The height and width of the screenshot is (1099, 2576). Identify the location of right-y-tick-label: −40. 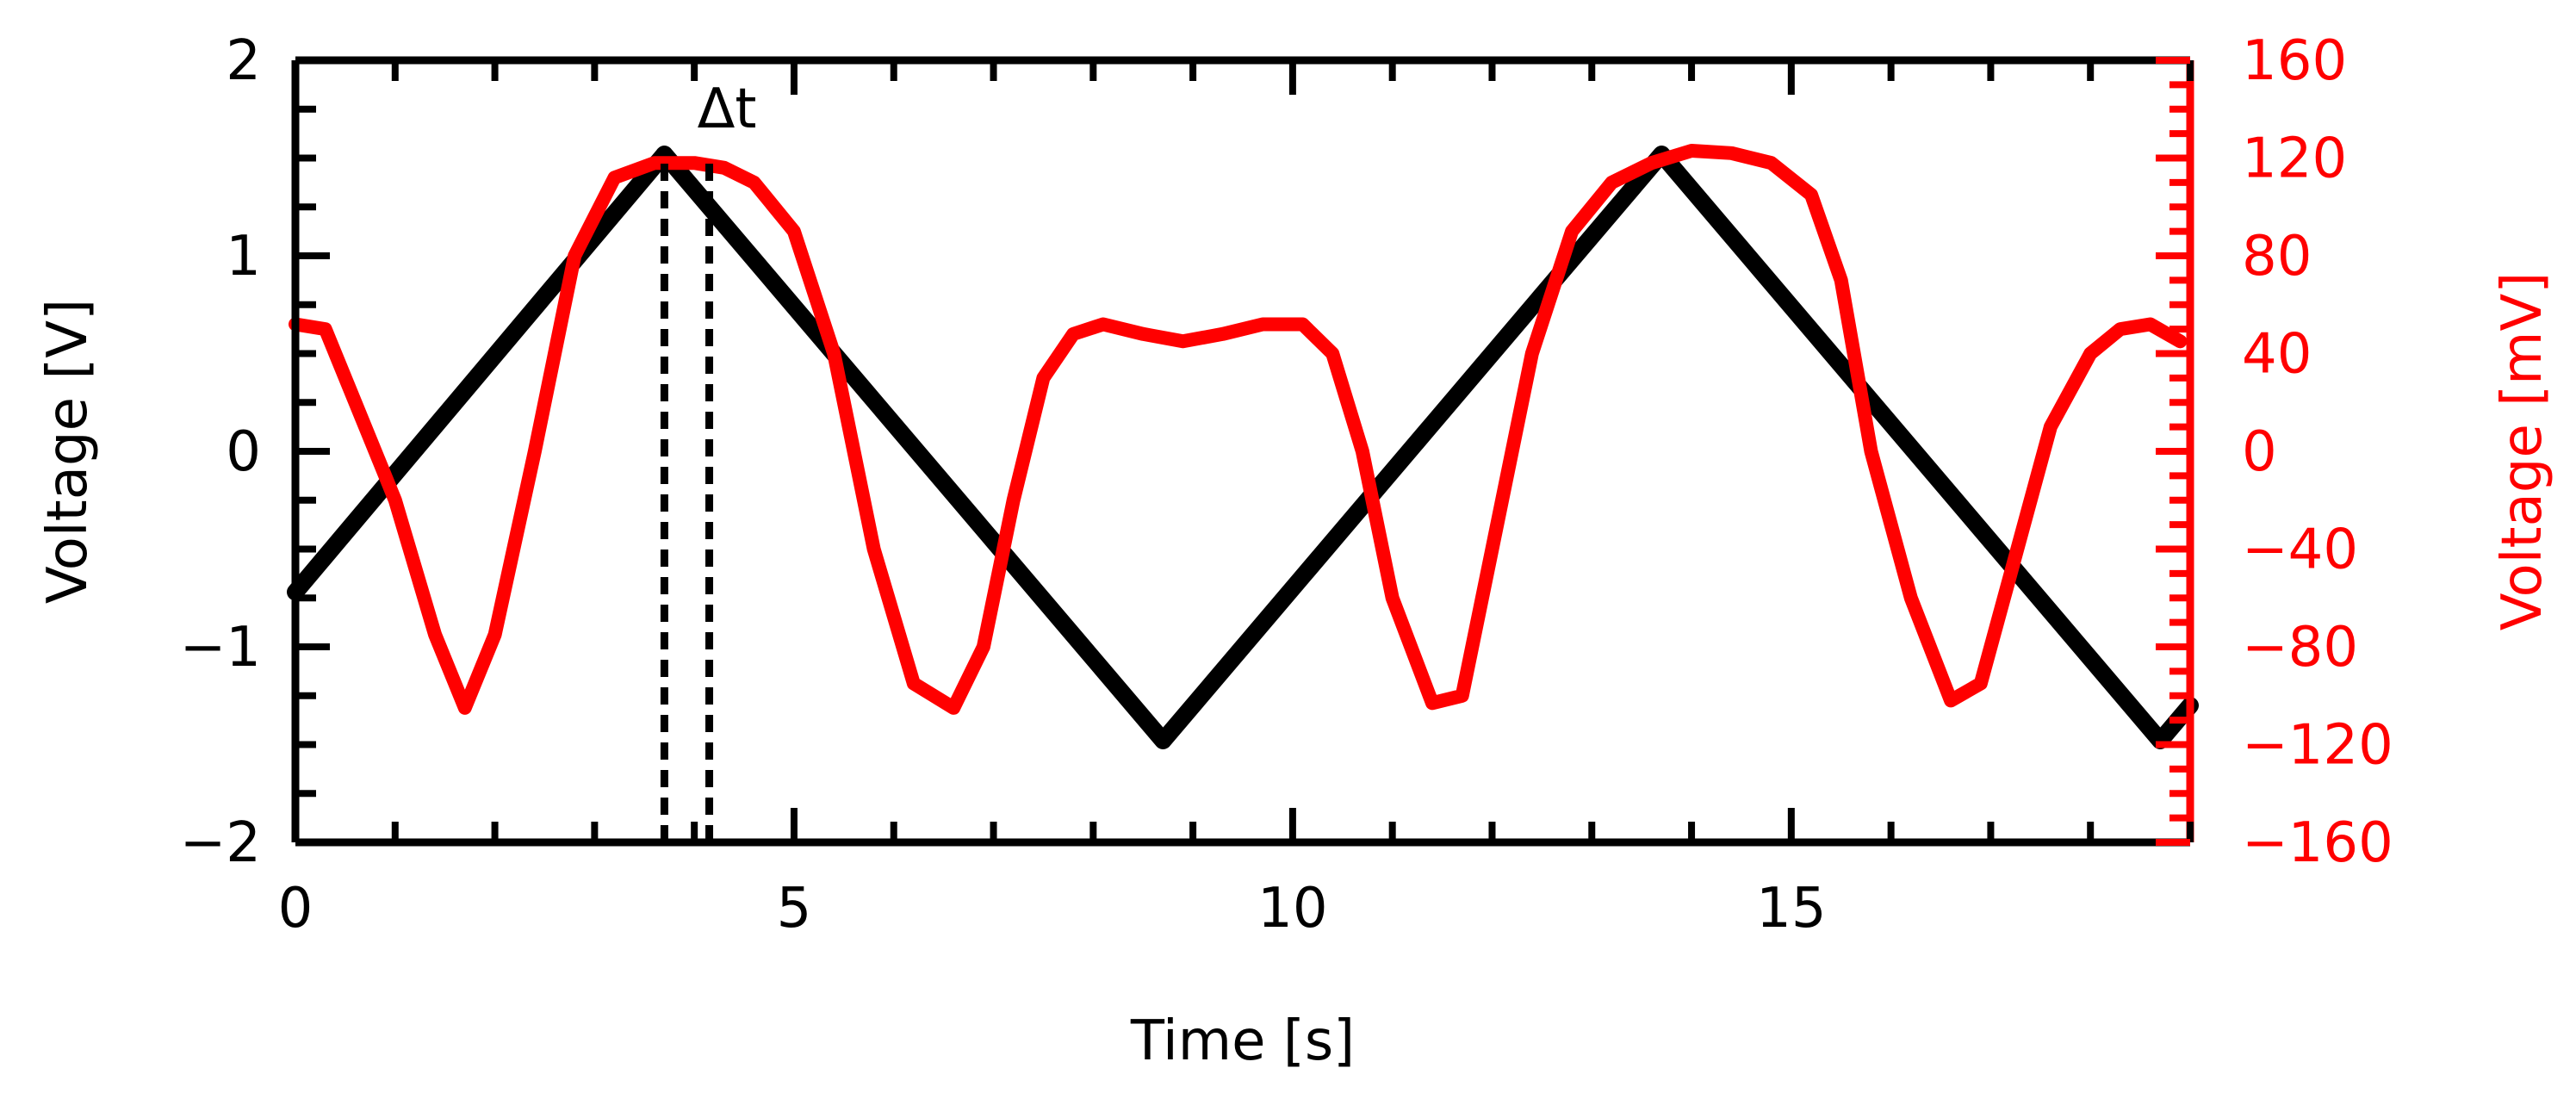
(2300, 550).